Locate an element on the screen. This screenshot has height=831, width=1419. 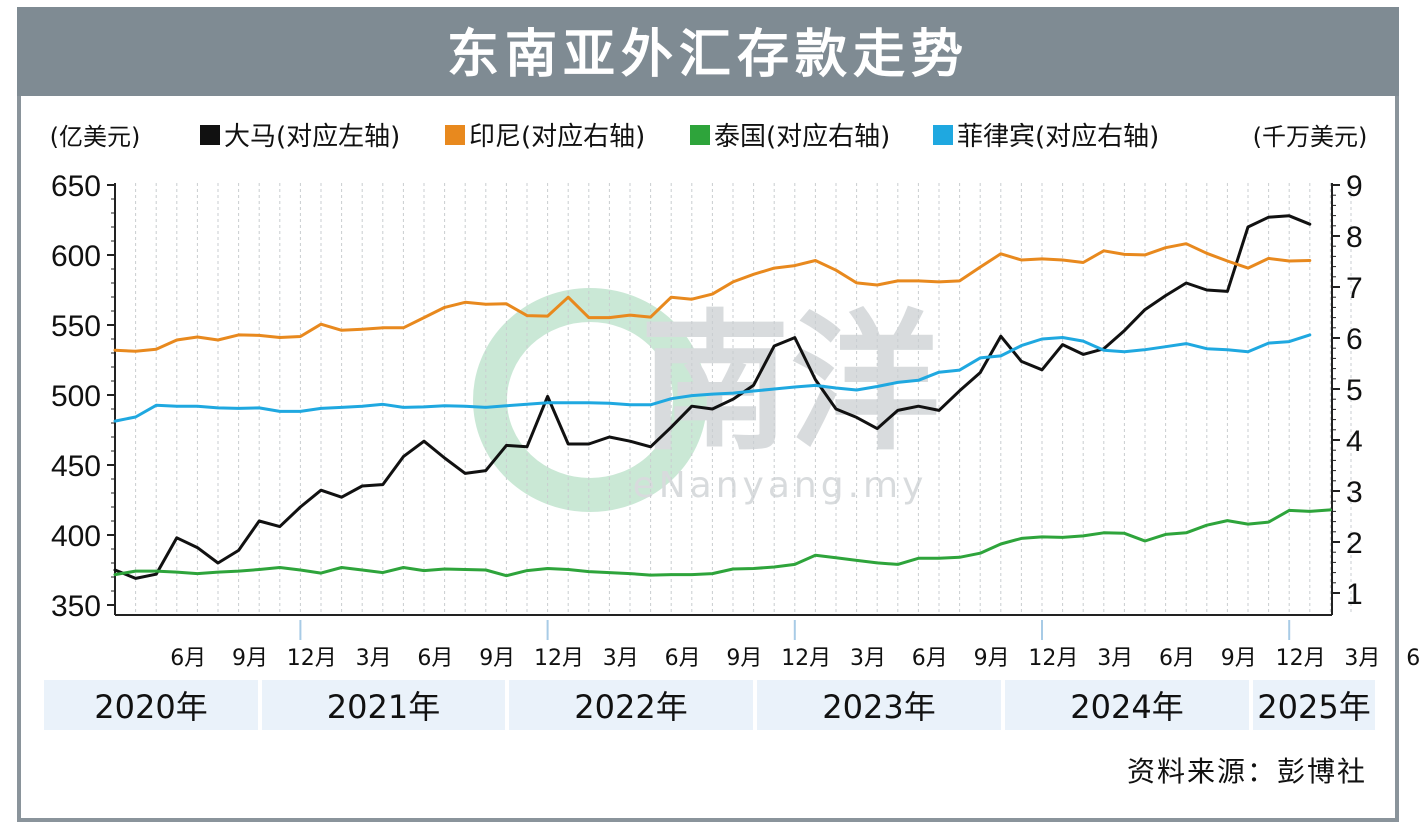
left-tick-label: 400 is located at coordinates (76, 536).